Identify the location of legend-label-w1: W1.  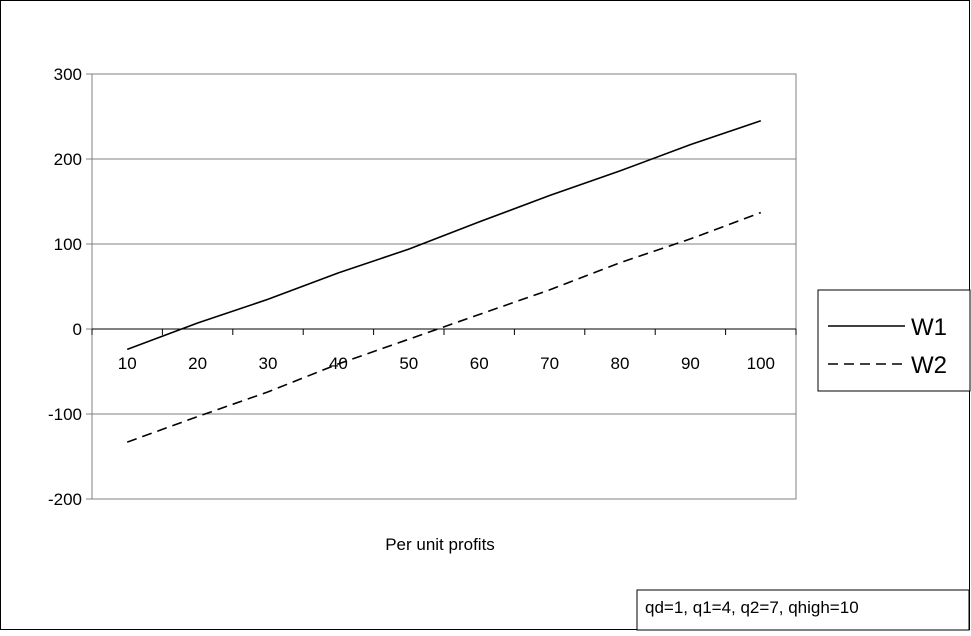
(929, 327).